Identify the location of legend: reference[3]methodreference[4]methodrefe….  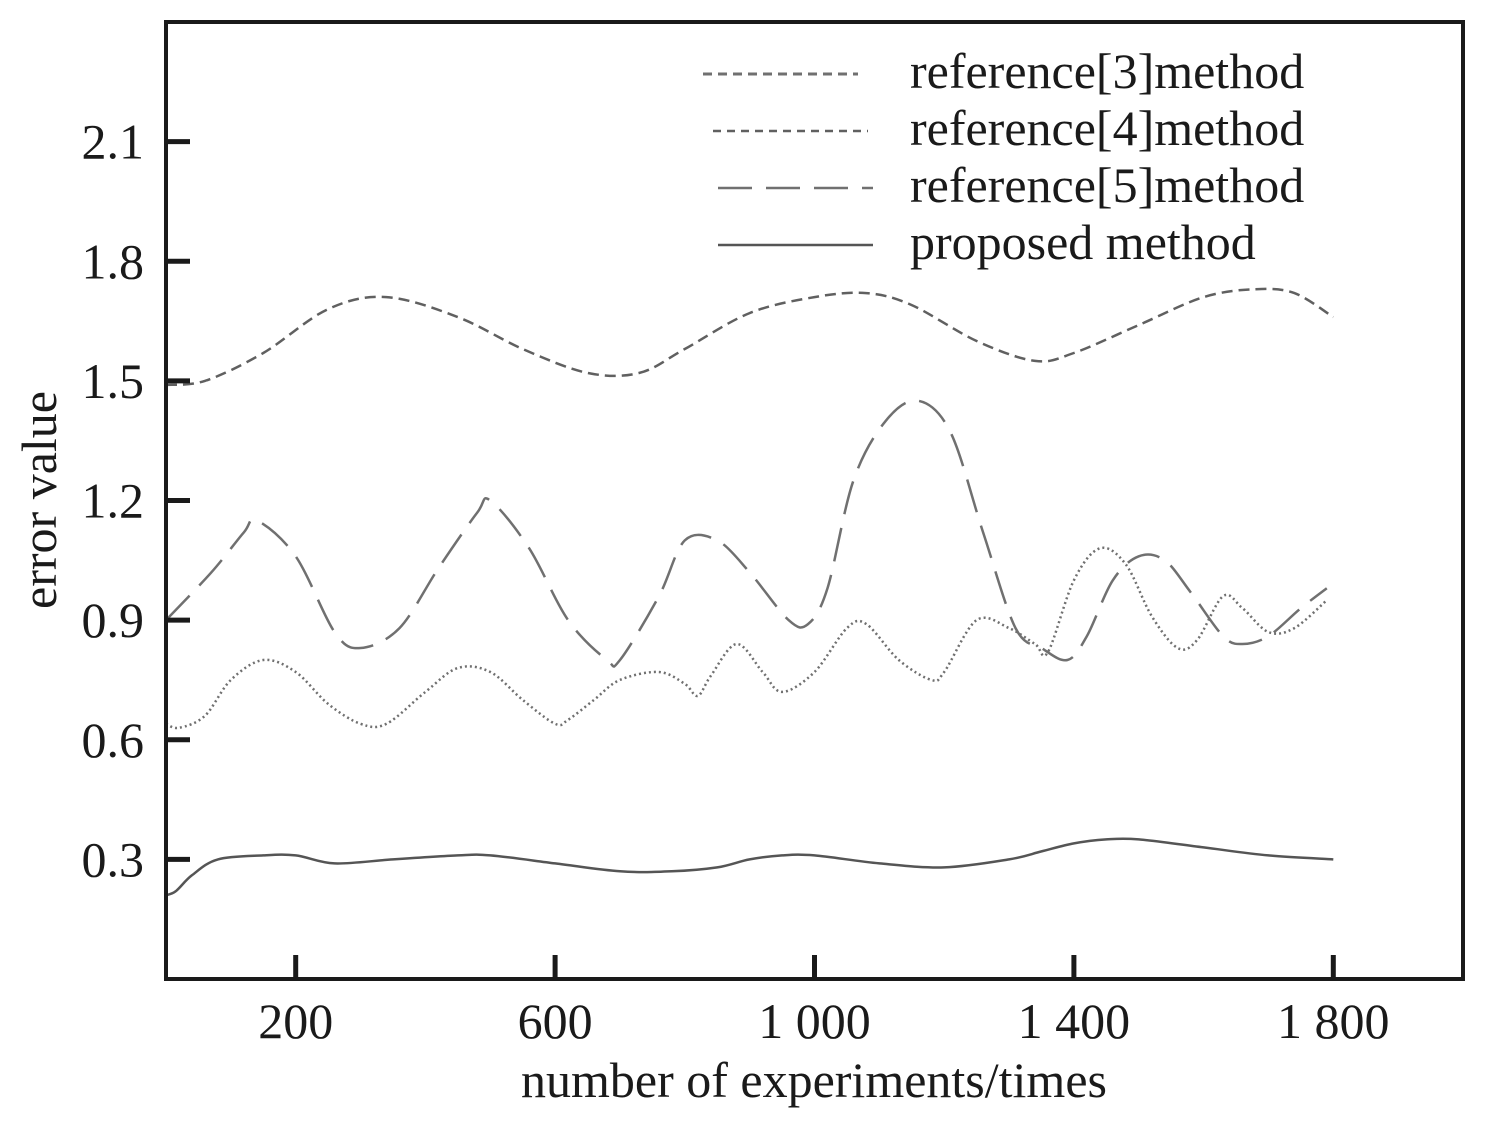
(1003, 156).